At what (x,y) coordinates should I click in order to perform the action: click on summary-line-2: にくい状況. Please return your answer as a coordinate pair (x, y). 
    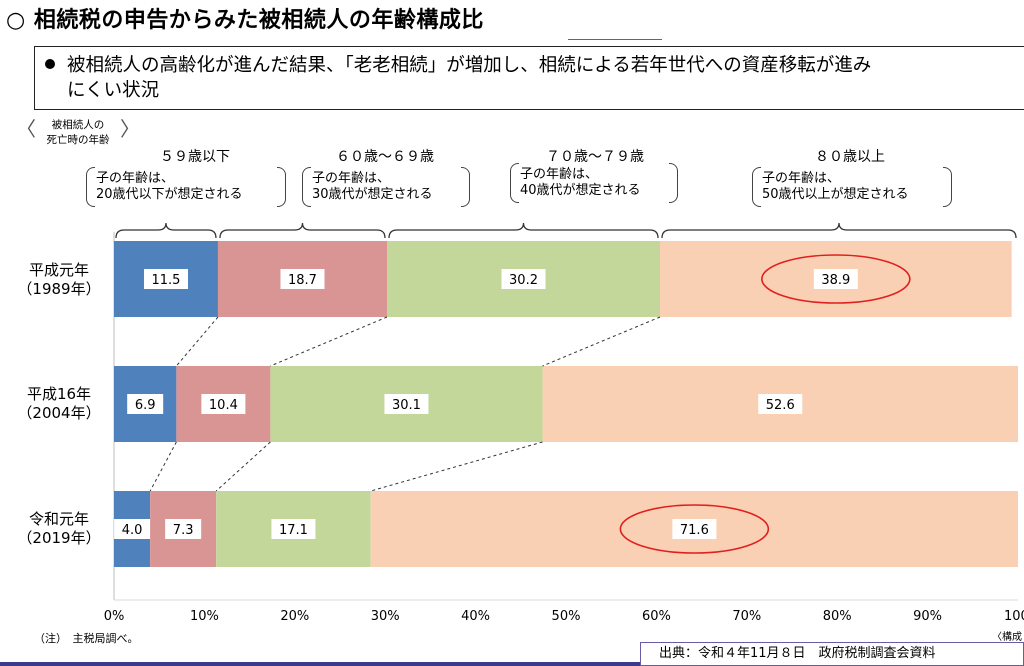
    Looking at the image, I should click on (113, 90).